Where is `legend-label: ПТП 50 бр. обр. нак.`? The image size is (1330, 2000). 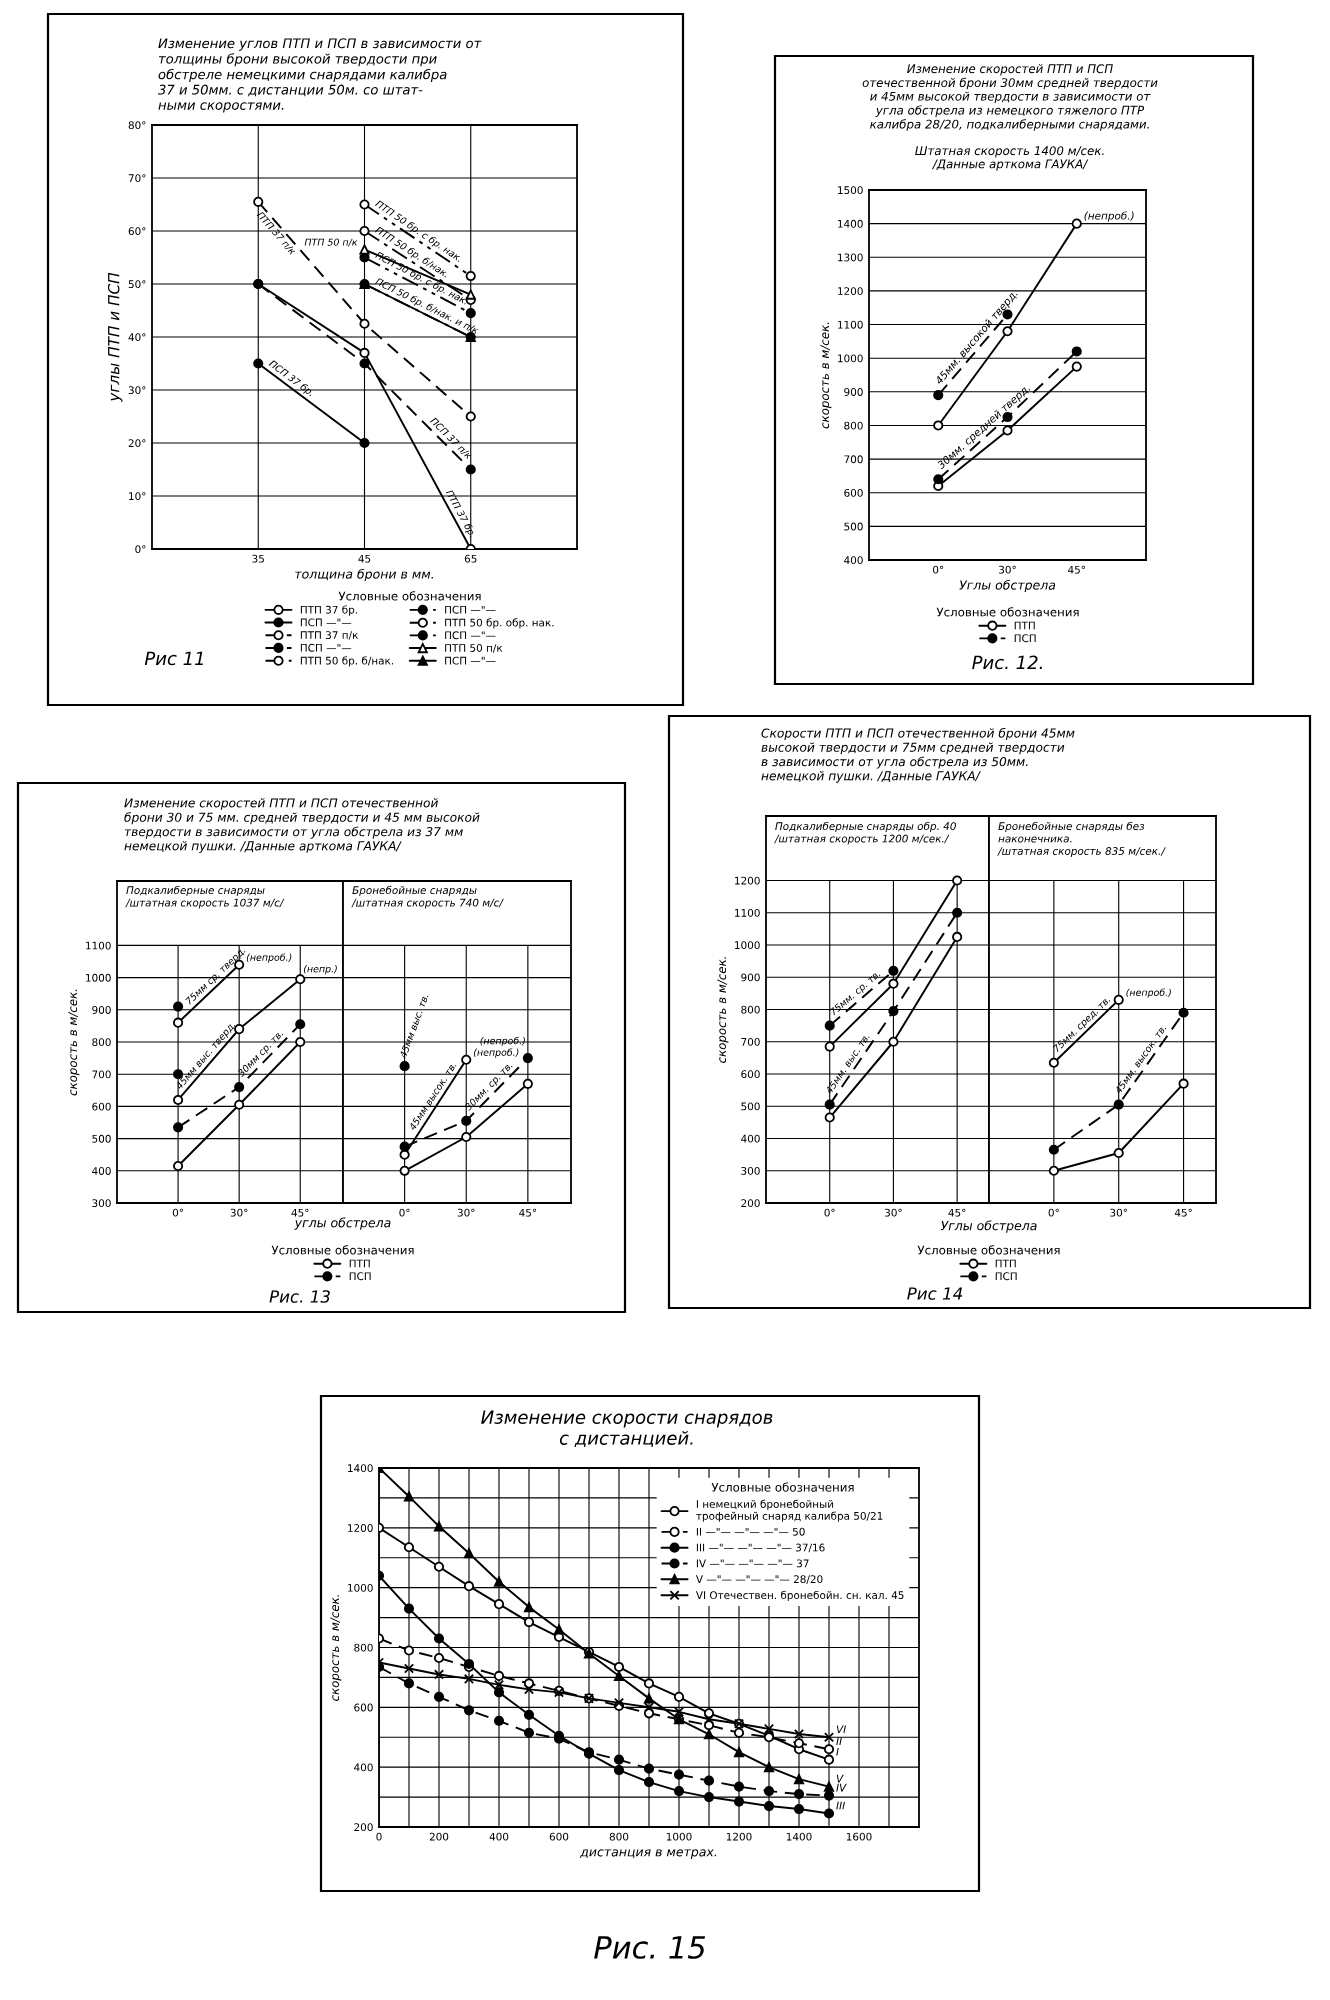 legend-label: ПТП 50 бр. обр. нак. is located at coordinates (499, 623).